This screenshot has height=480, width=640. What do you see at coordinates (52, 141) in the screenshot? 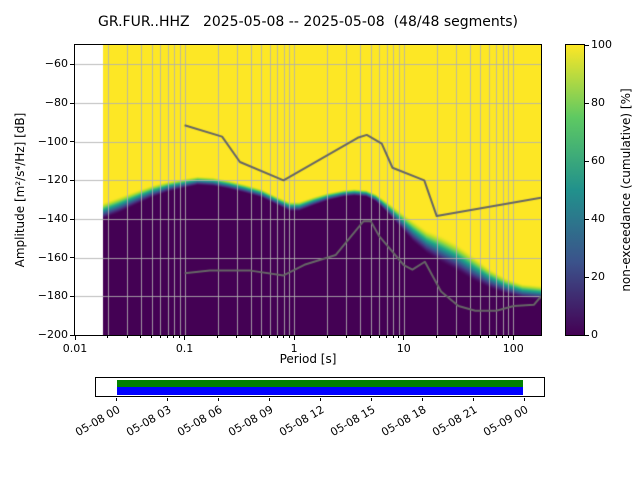
I see `y-tick-label: −100` at bounding box center [52, 141].